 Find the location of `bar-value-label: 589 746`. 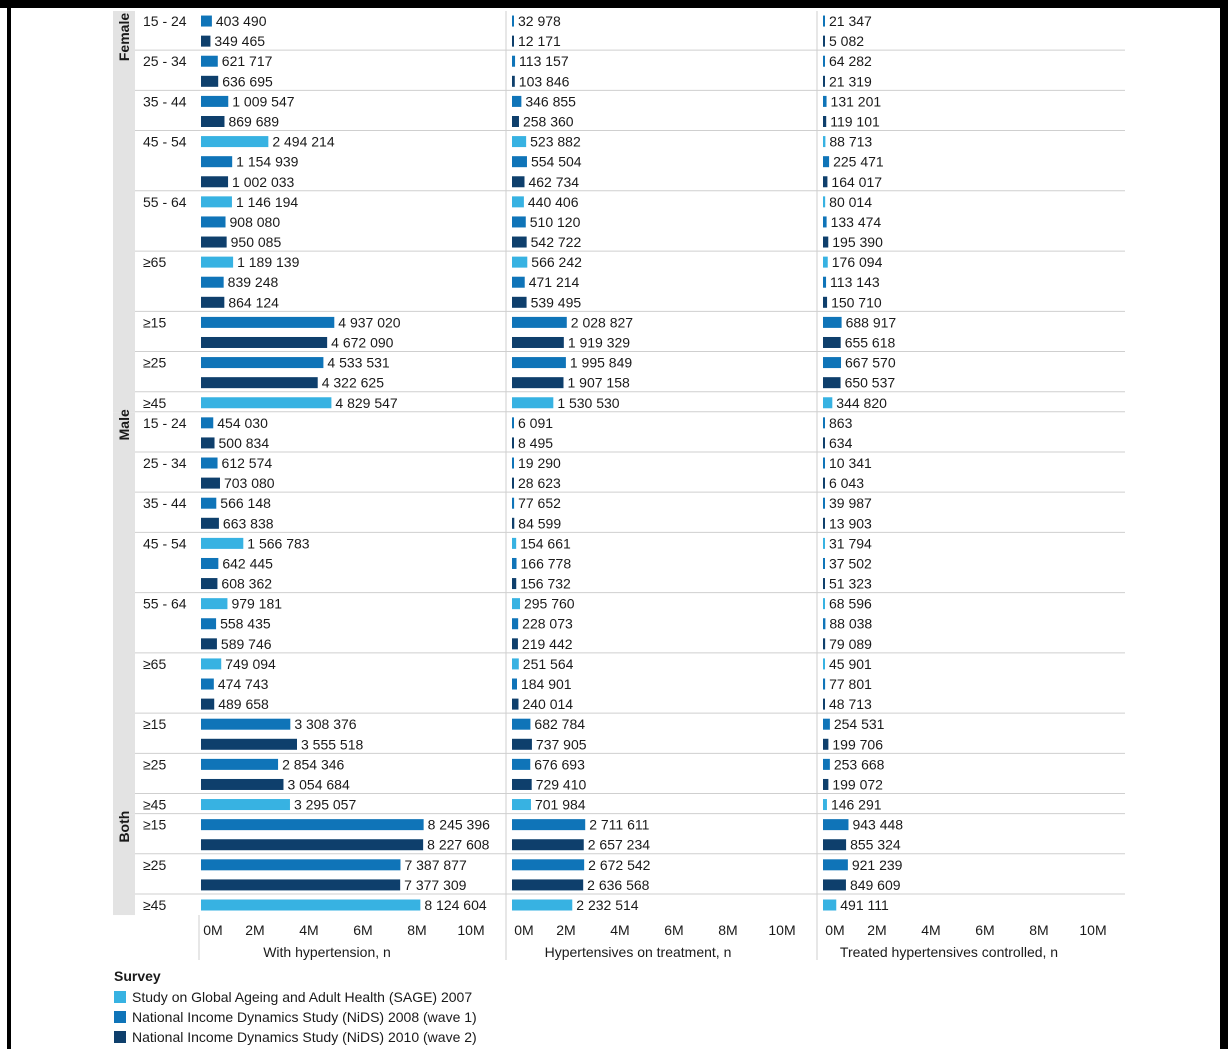

bar-value-label: 589 746 is located at coordinates (246, 644).